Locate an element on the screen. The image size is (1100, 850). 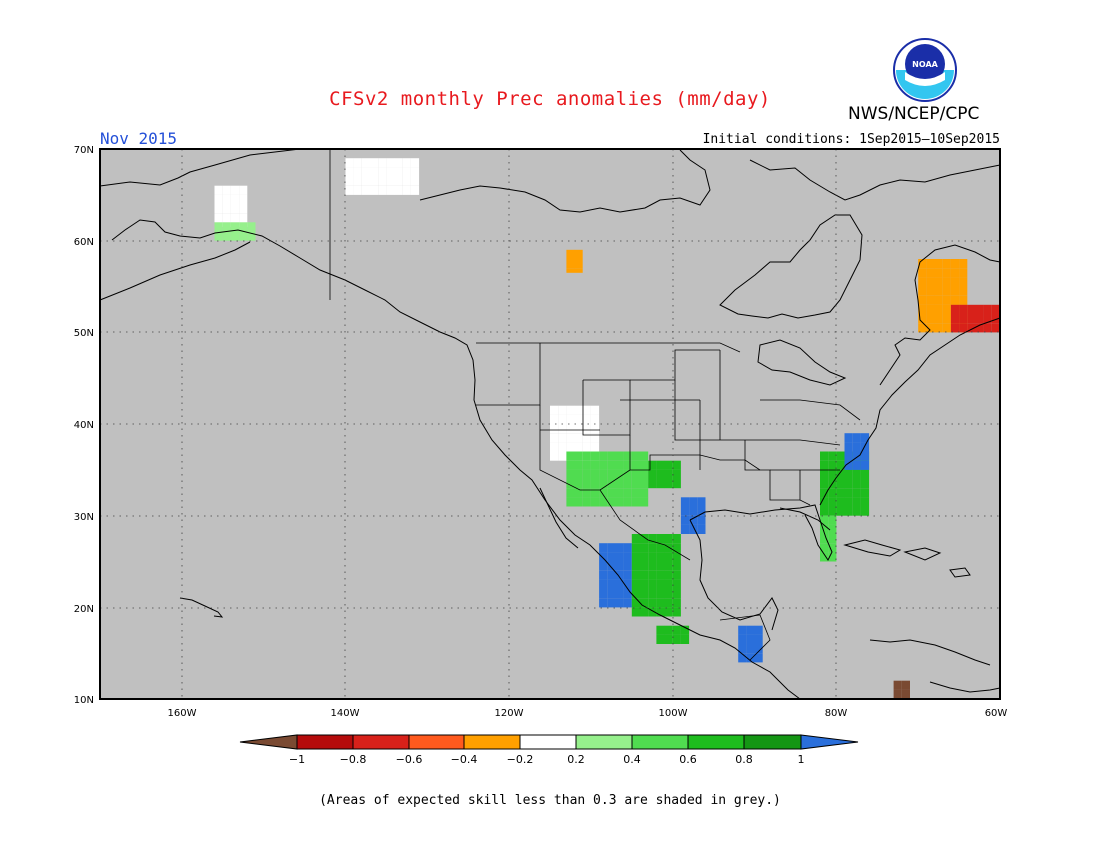
latitude-labels: 70N 60N 50N 40N 30N 20N 10N is located at coordinates (84, 425).